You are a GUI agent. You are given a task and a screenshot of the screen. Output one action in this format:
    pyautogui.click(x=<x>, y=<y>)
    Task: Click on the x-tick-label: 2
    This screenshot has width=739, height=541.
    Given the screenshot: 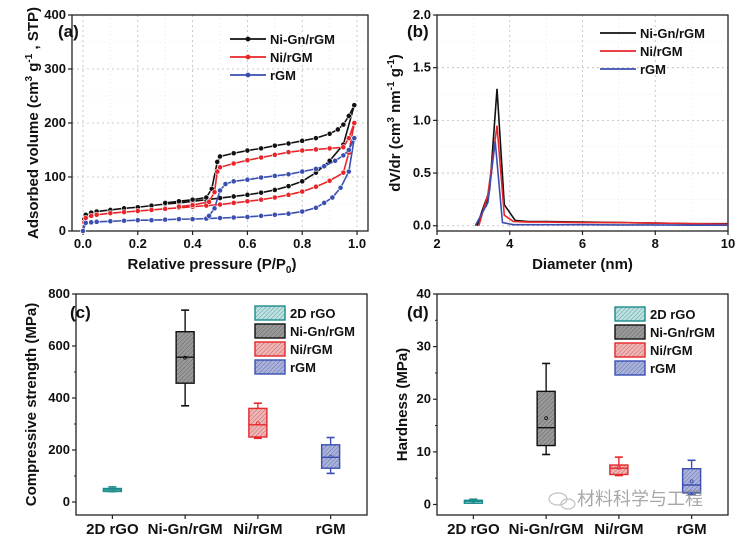 What is the action you would take?
    pyautogui.click(x=436, y=243)
    